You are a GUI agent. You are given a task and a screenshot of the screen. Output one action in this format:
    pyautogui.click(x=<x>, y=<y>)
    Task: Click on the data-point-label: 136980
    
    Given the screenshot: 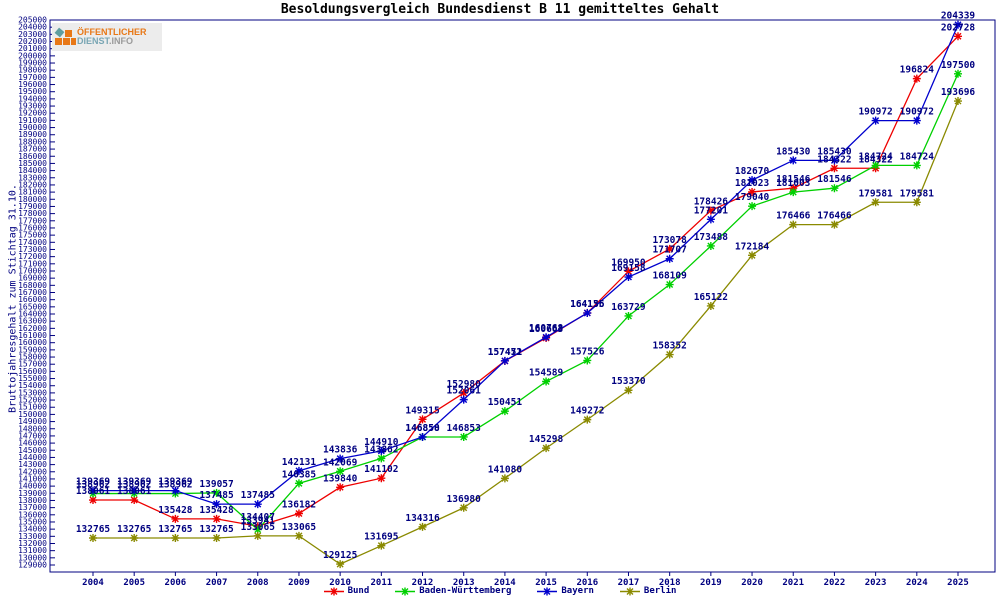 What is the action you would take?
    pyautogui.click(x=464, y=499)
    